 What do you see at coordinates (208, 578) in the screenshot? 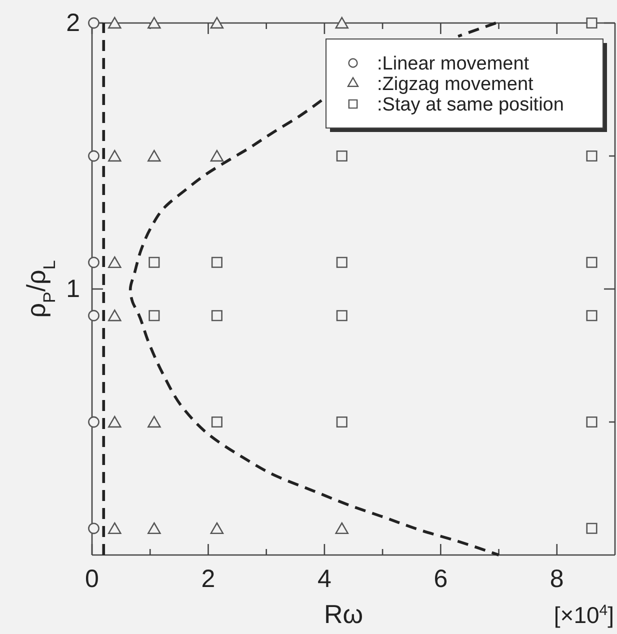
I see `x-tick-label: 2` at bounding box center [208, 578].